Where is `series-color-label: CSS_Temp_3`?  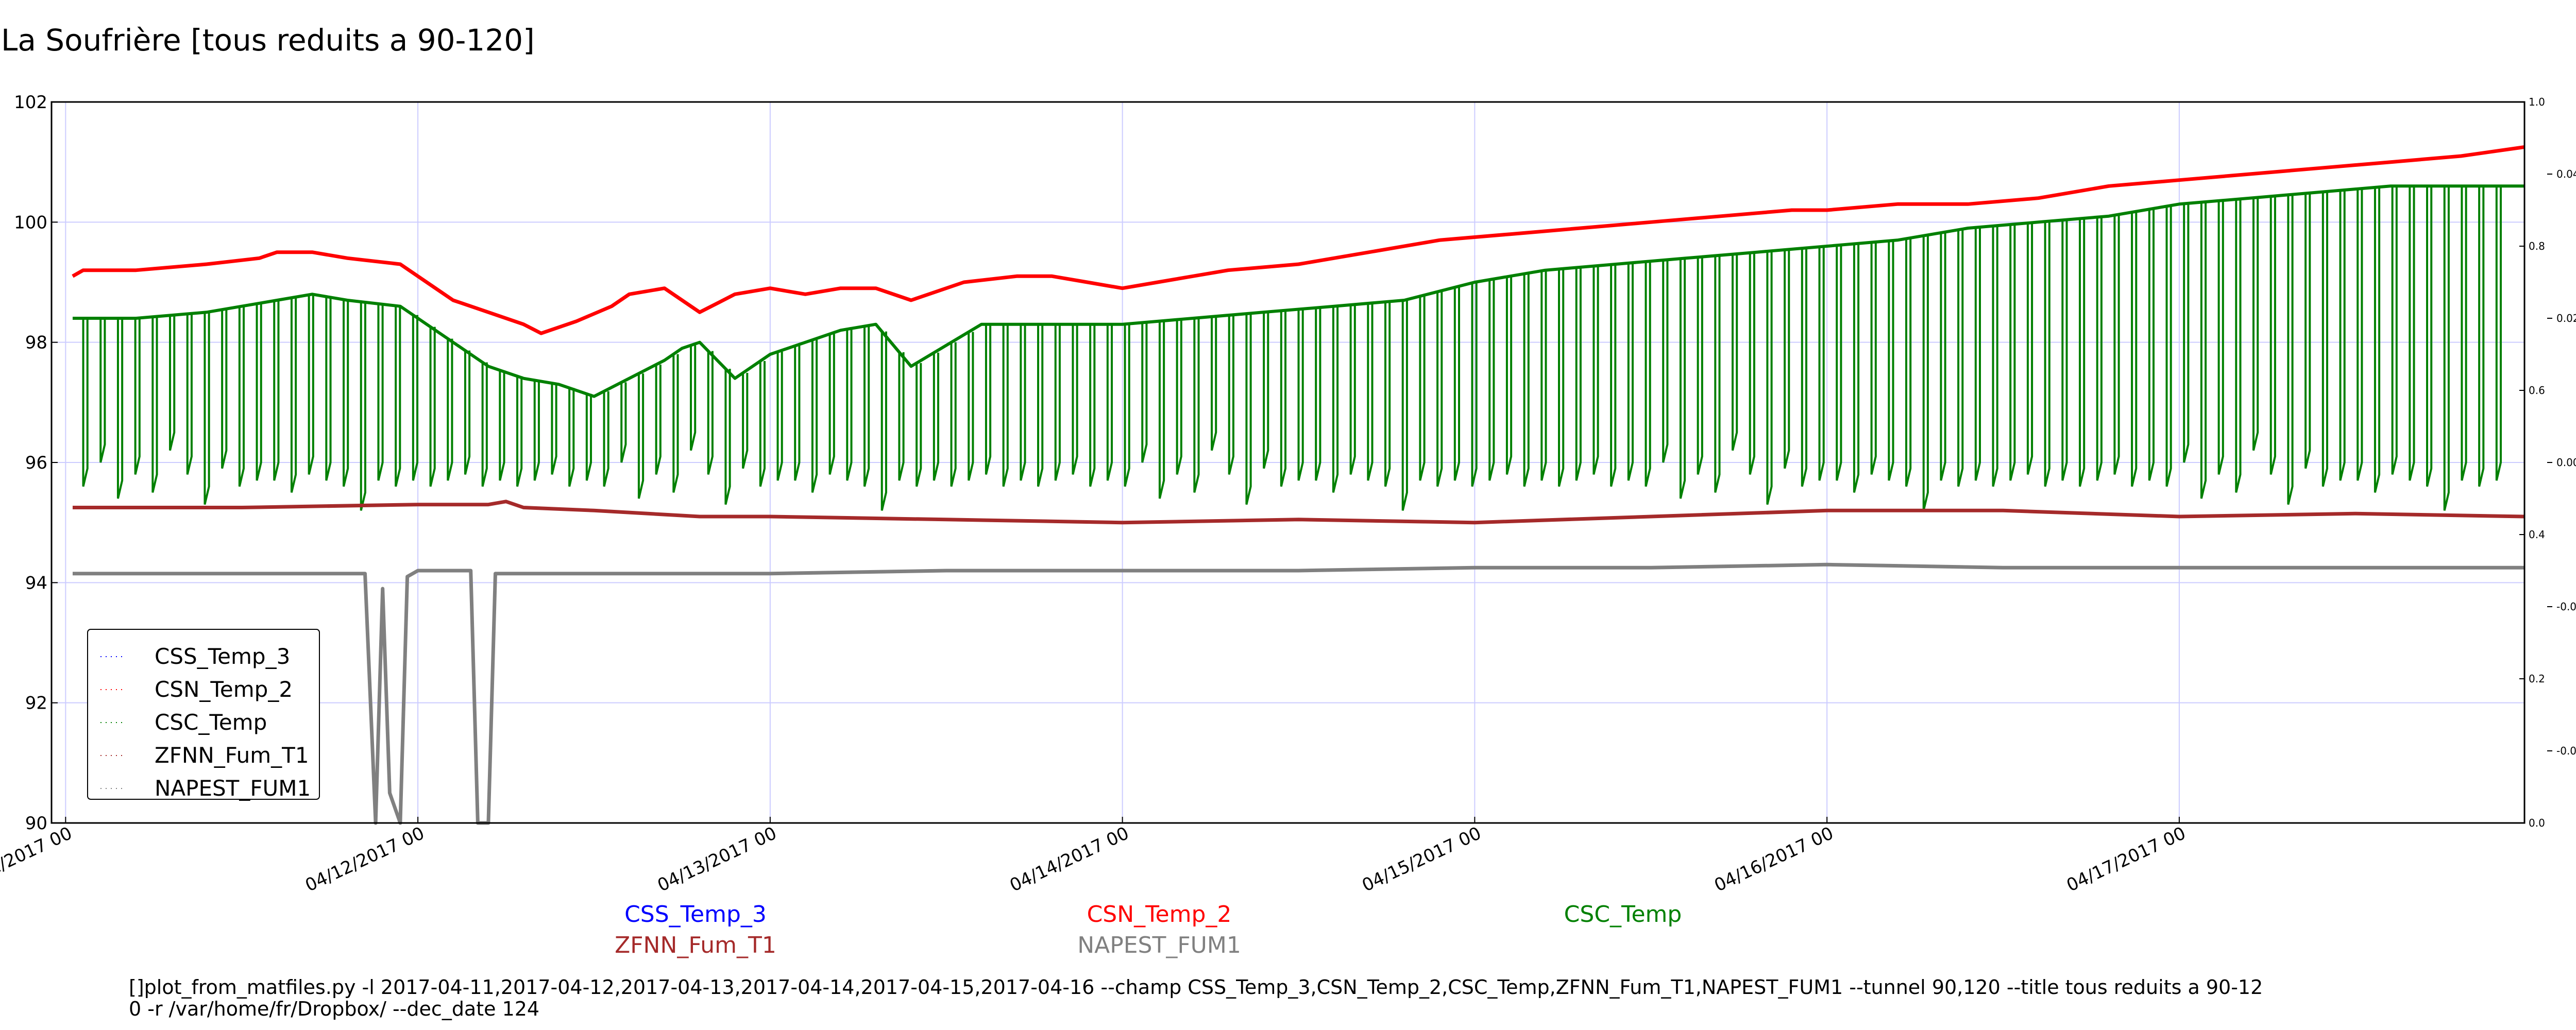
series-color-label: CSS_Temp_3 is located at coordinates (695, 914).